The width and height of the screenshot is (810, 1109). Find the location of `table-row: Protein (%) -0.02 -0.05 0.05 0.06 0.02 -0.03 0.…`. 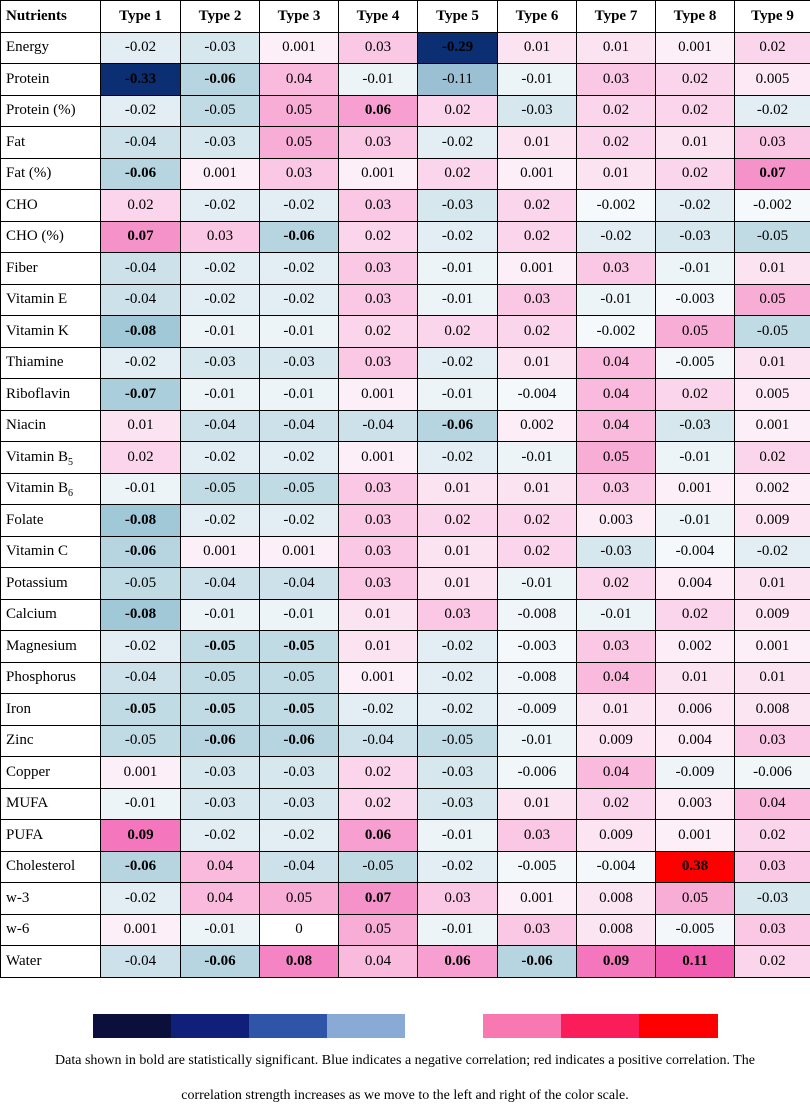

table-row: Protein (%) -0.02 -0.05 0.05 0.06 0.02 -0.03 0.… is located at coordinates (405, 110).